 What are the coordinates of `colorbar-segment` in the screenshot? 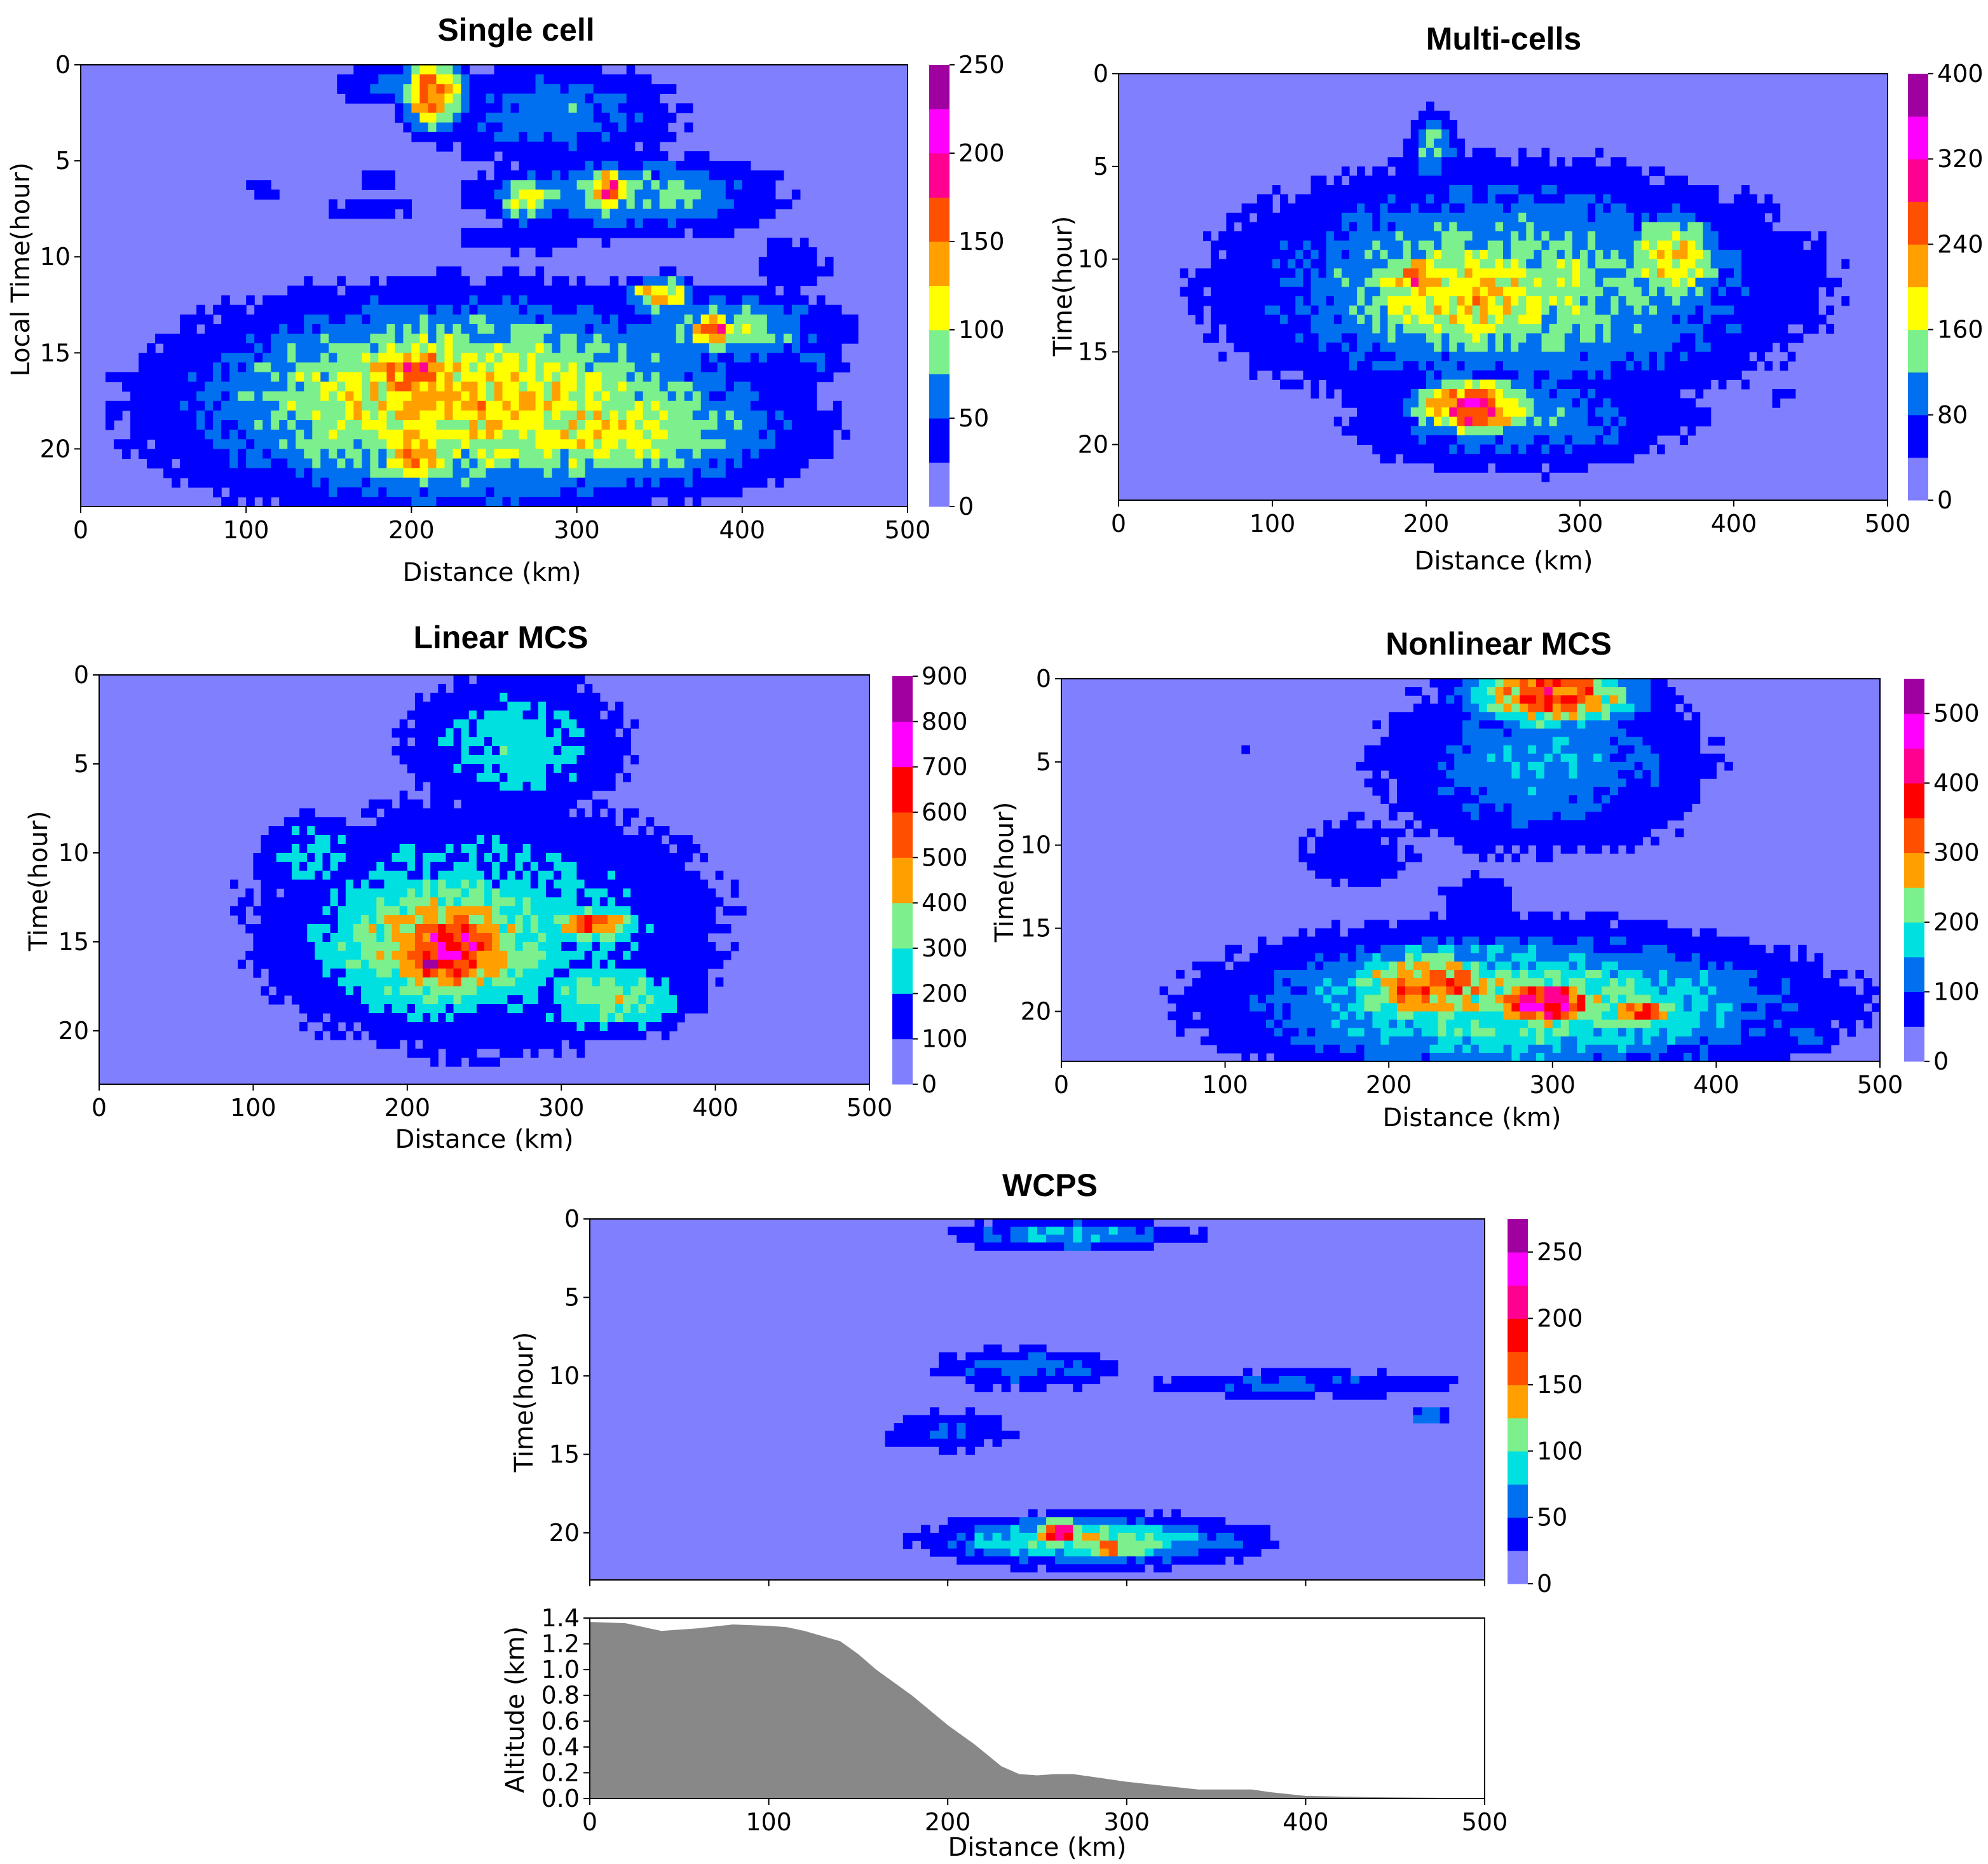 It's located at (939, 308).